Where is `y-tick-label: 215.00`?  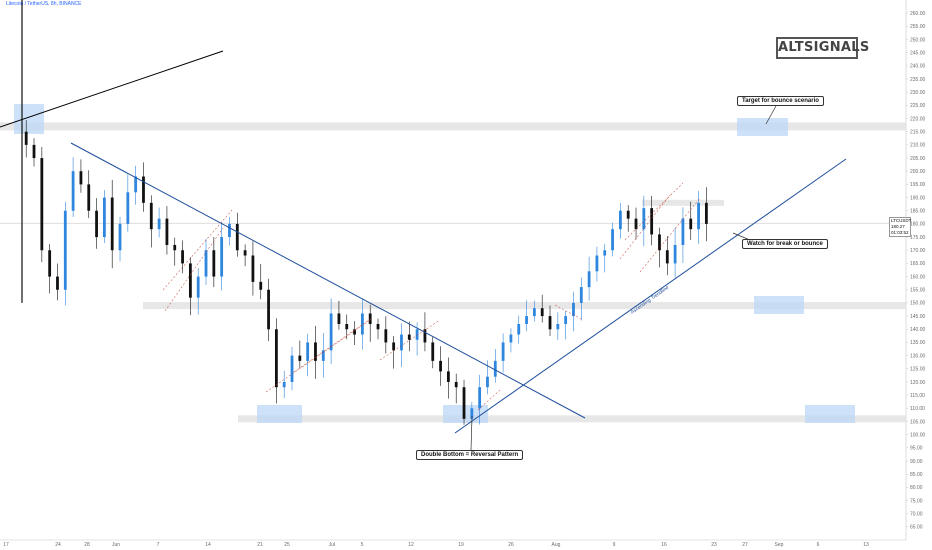
y-tick-label: 215.00 is located at coordinates (918, 133).